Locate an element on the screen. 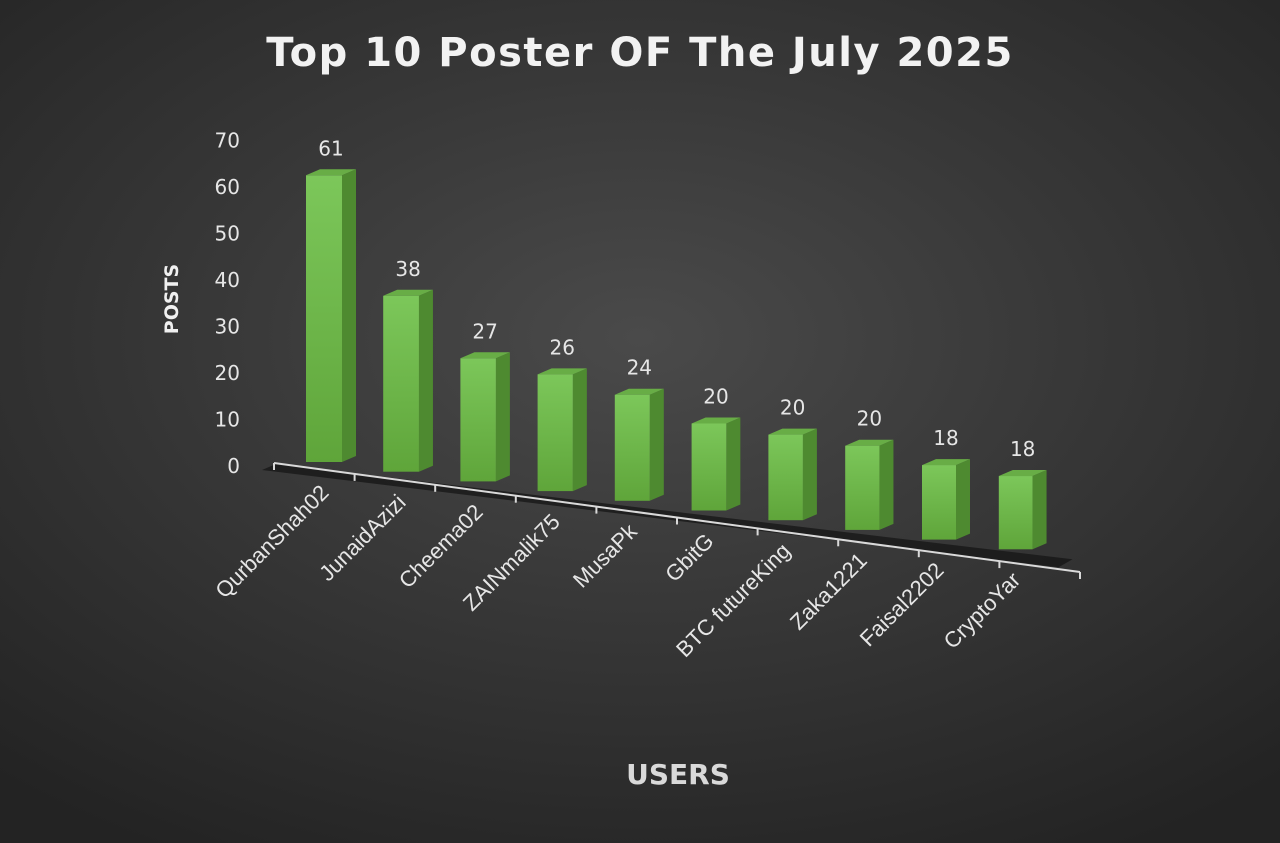 Image resolution: width=1280 pixels, height=843 pixels. category-label: CryptoYar is located at coordinates (982, 610).